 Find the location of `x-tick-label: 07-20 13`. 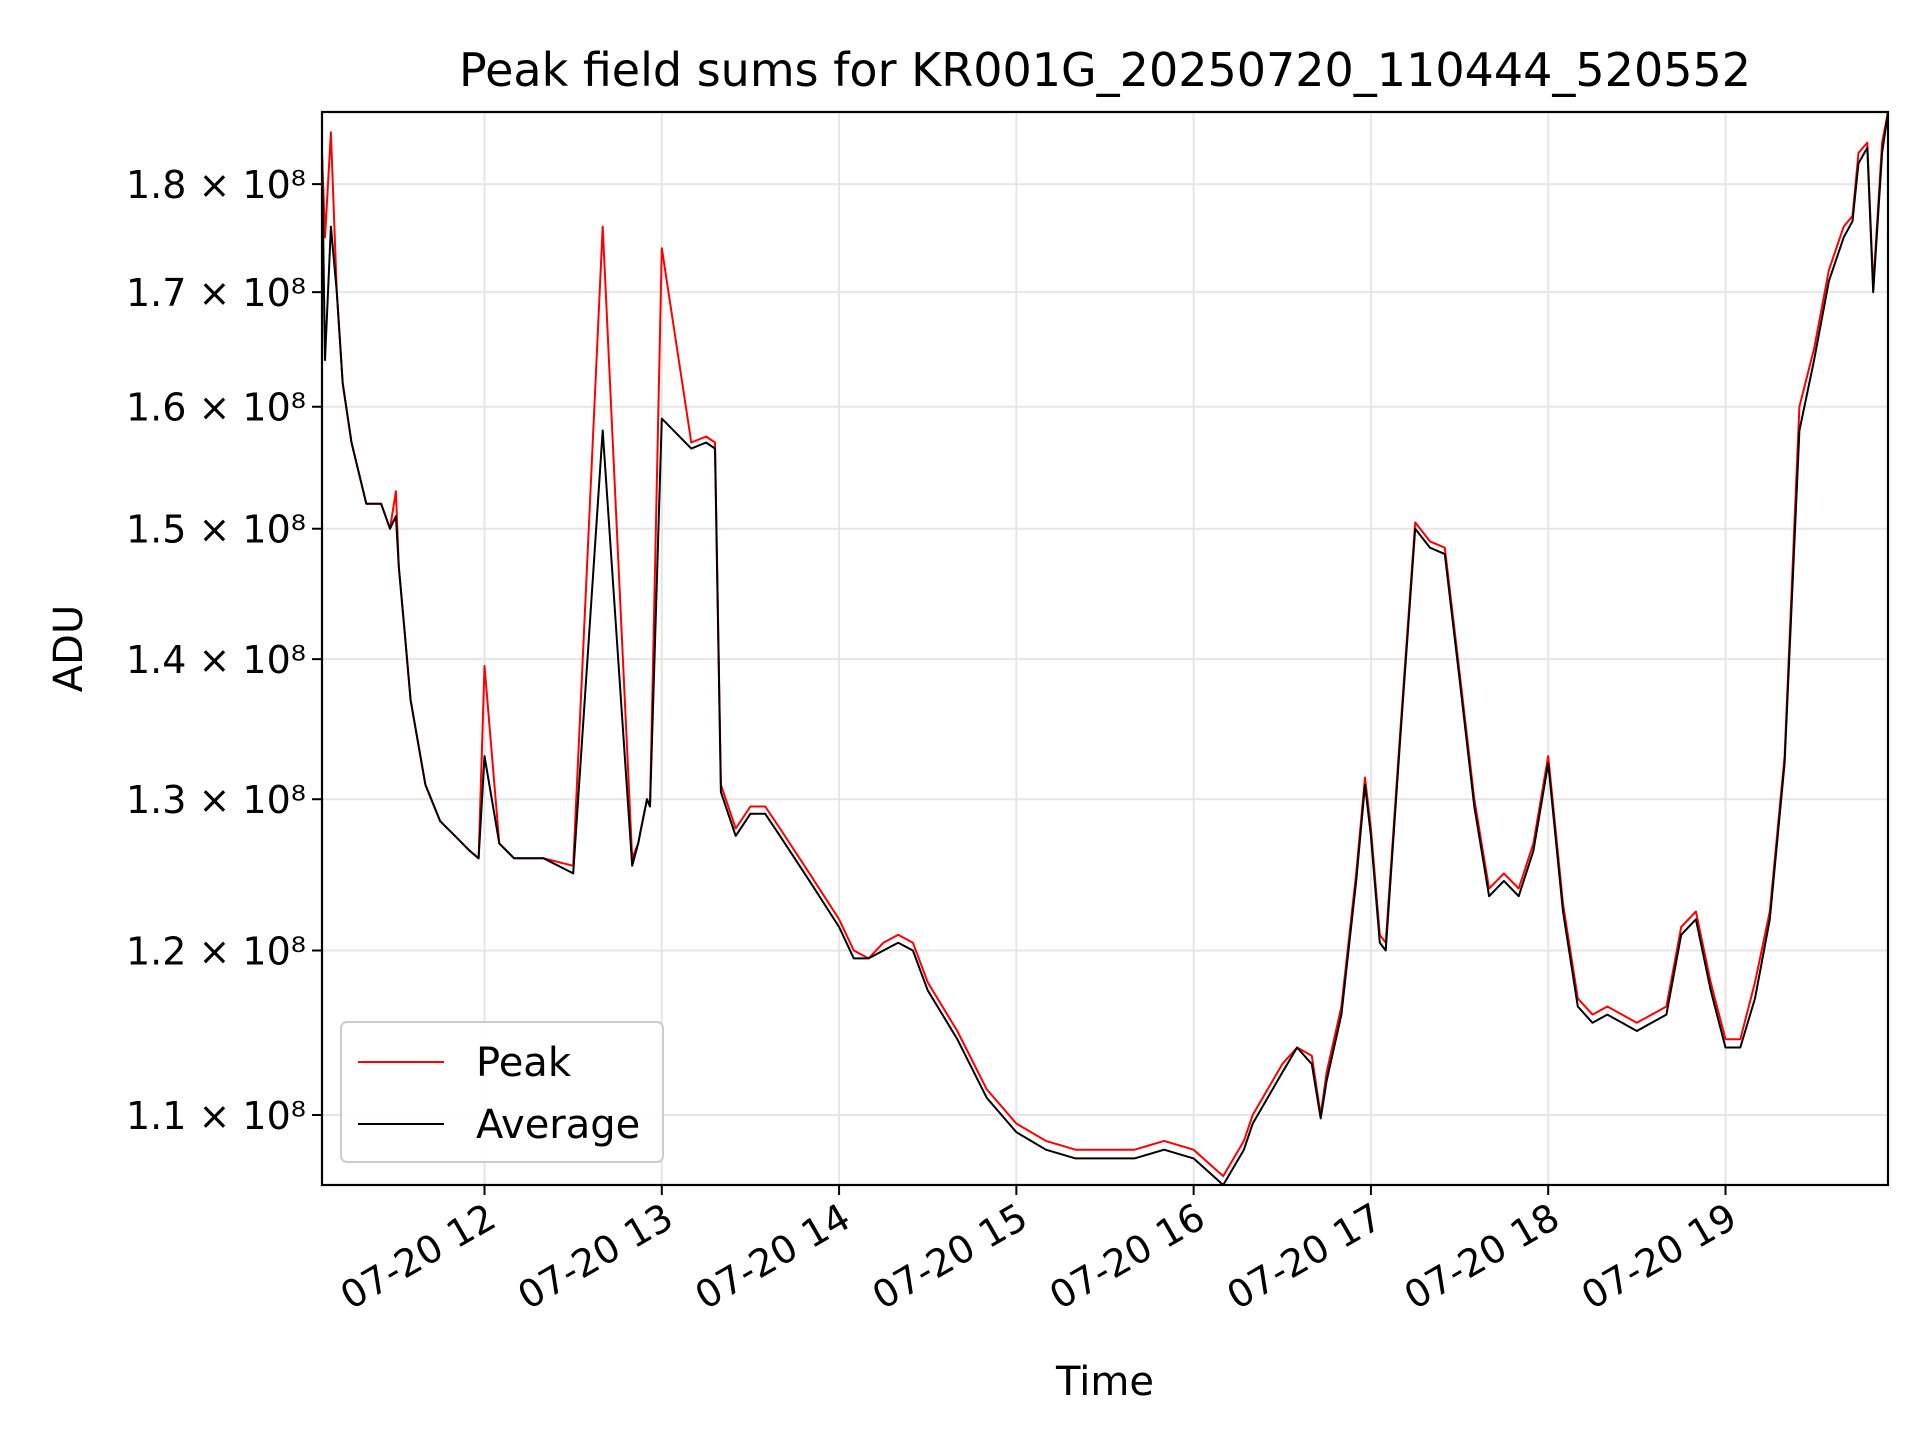

x-tick-label: 07-20 13 is located at coordinates (595, 1257).